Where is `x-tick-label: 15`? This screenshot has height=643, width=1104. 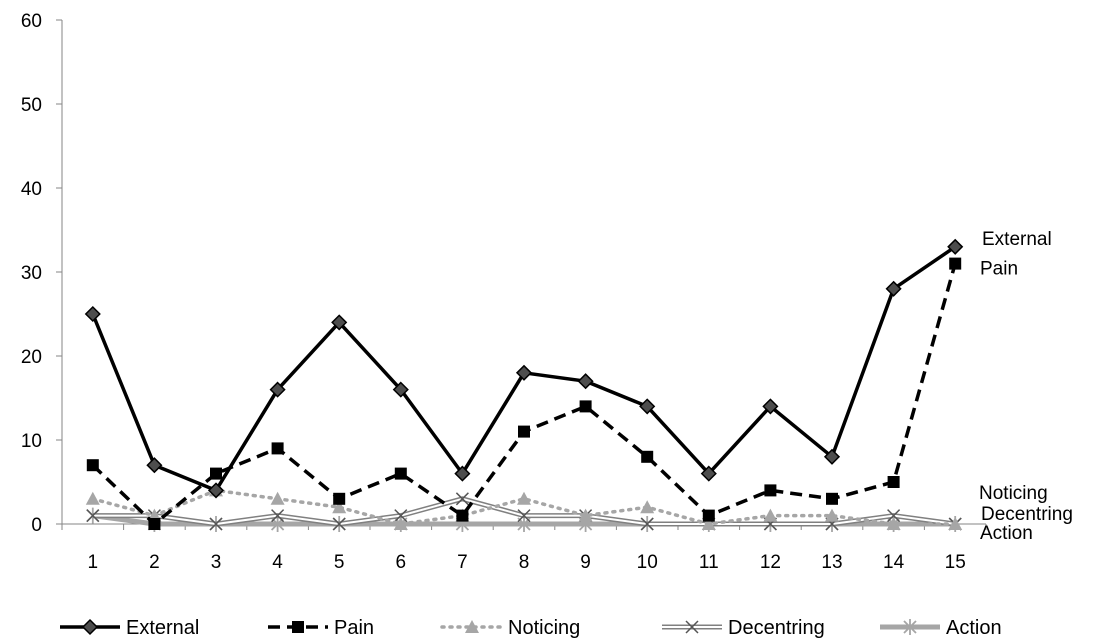 x-tick-label: 15 is located at coordinates (955, 562).